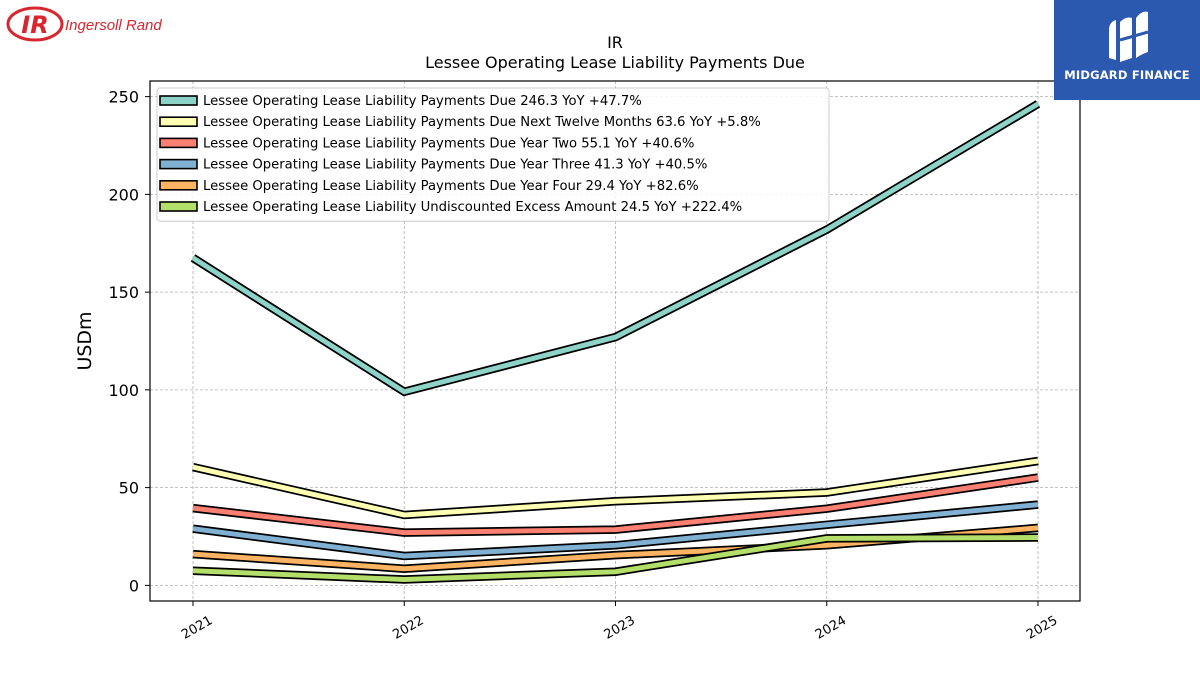  I want to click on x-tick-label: 2025, so click(1042, 628).